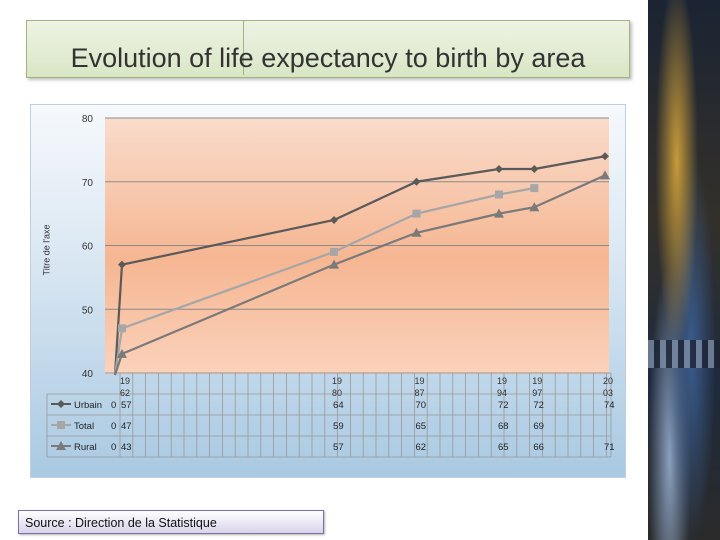 Image resolution: width=720 pixels, height=540 pixels. I want to click on title-tab-divider, so click(135, 48).